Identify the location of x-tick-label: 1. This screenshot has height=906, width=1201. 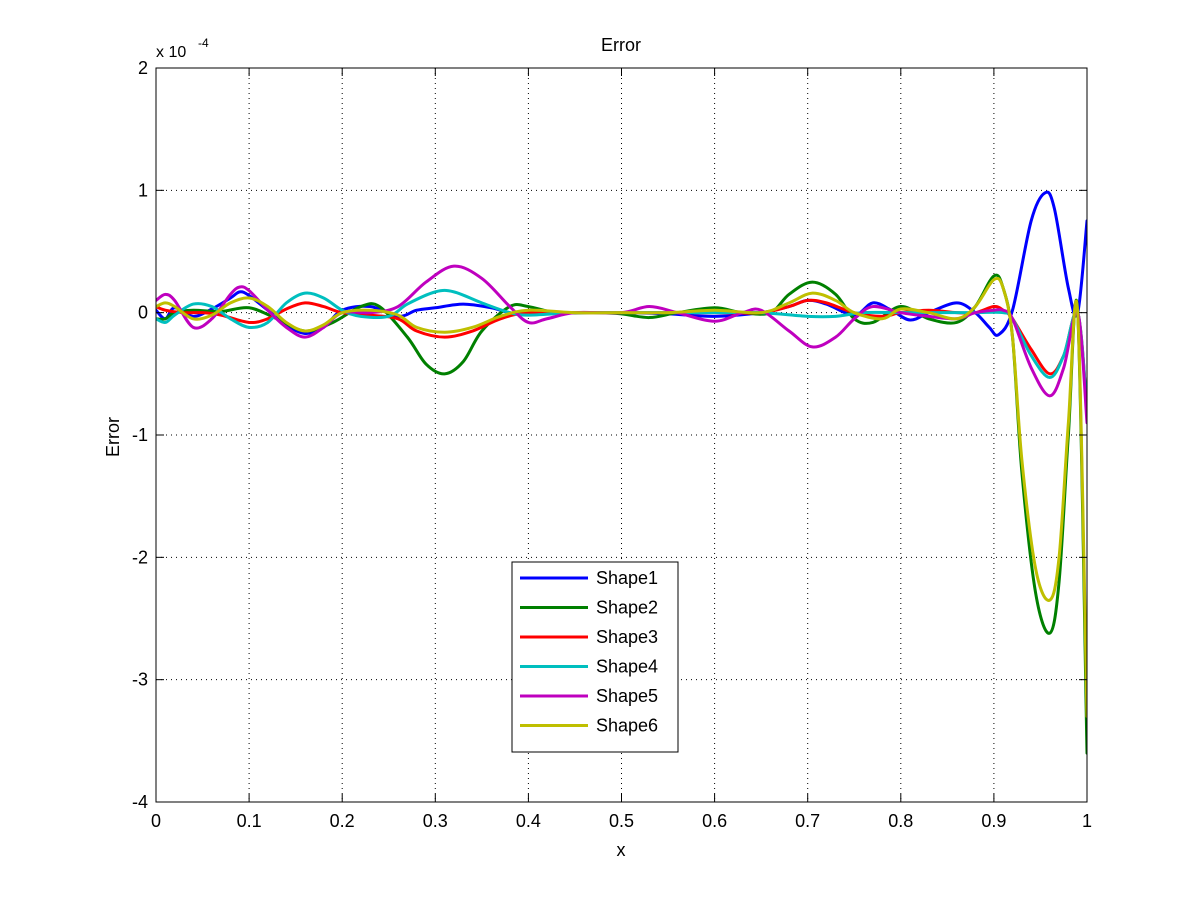
(1087, 821).